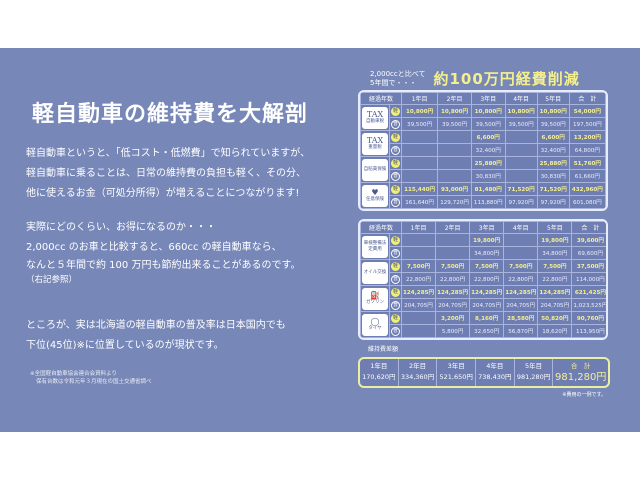  I want to click on reference-note: （右記参照）, so click(52, 280).